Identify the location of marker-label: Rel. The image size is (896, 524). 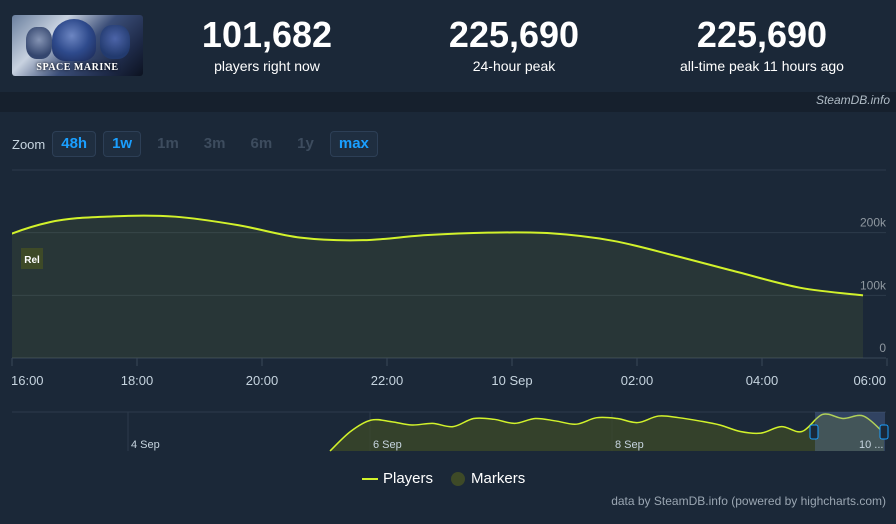
(32, 260).